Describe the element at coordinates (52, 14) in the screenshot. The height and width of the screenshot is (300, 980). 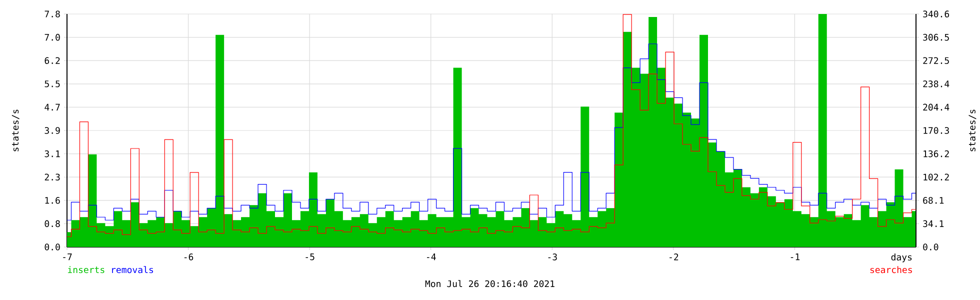
I see `y-tick-label: 7.8` at that location.